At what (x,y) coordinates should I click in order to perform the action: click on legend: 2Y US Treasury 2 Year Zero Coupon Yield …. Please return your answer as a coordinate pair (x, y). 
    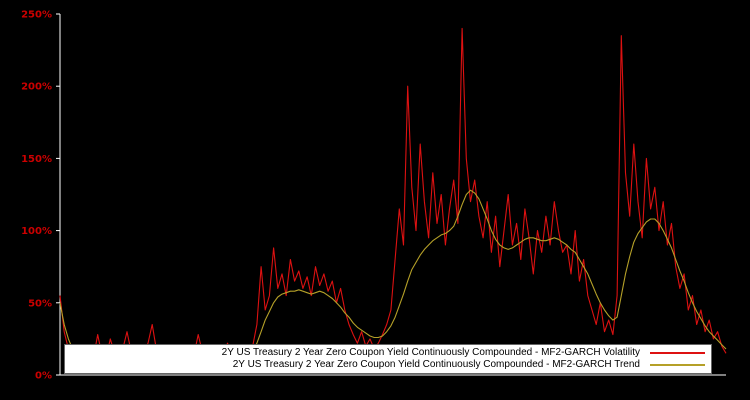
    Looking at the image, I should click on (388, 359).